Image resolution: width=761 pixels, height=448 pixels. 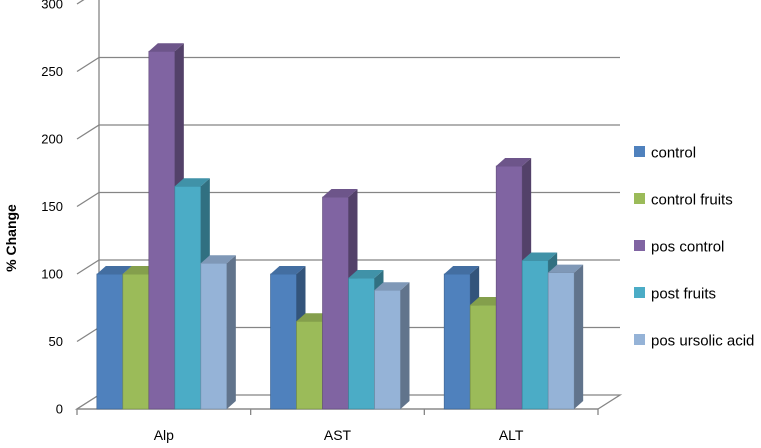 I want to click on y-axis-ticks: 0 50 100 150 200 250 300, so click(x=52, y=208).